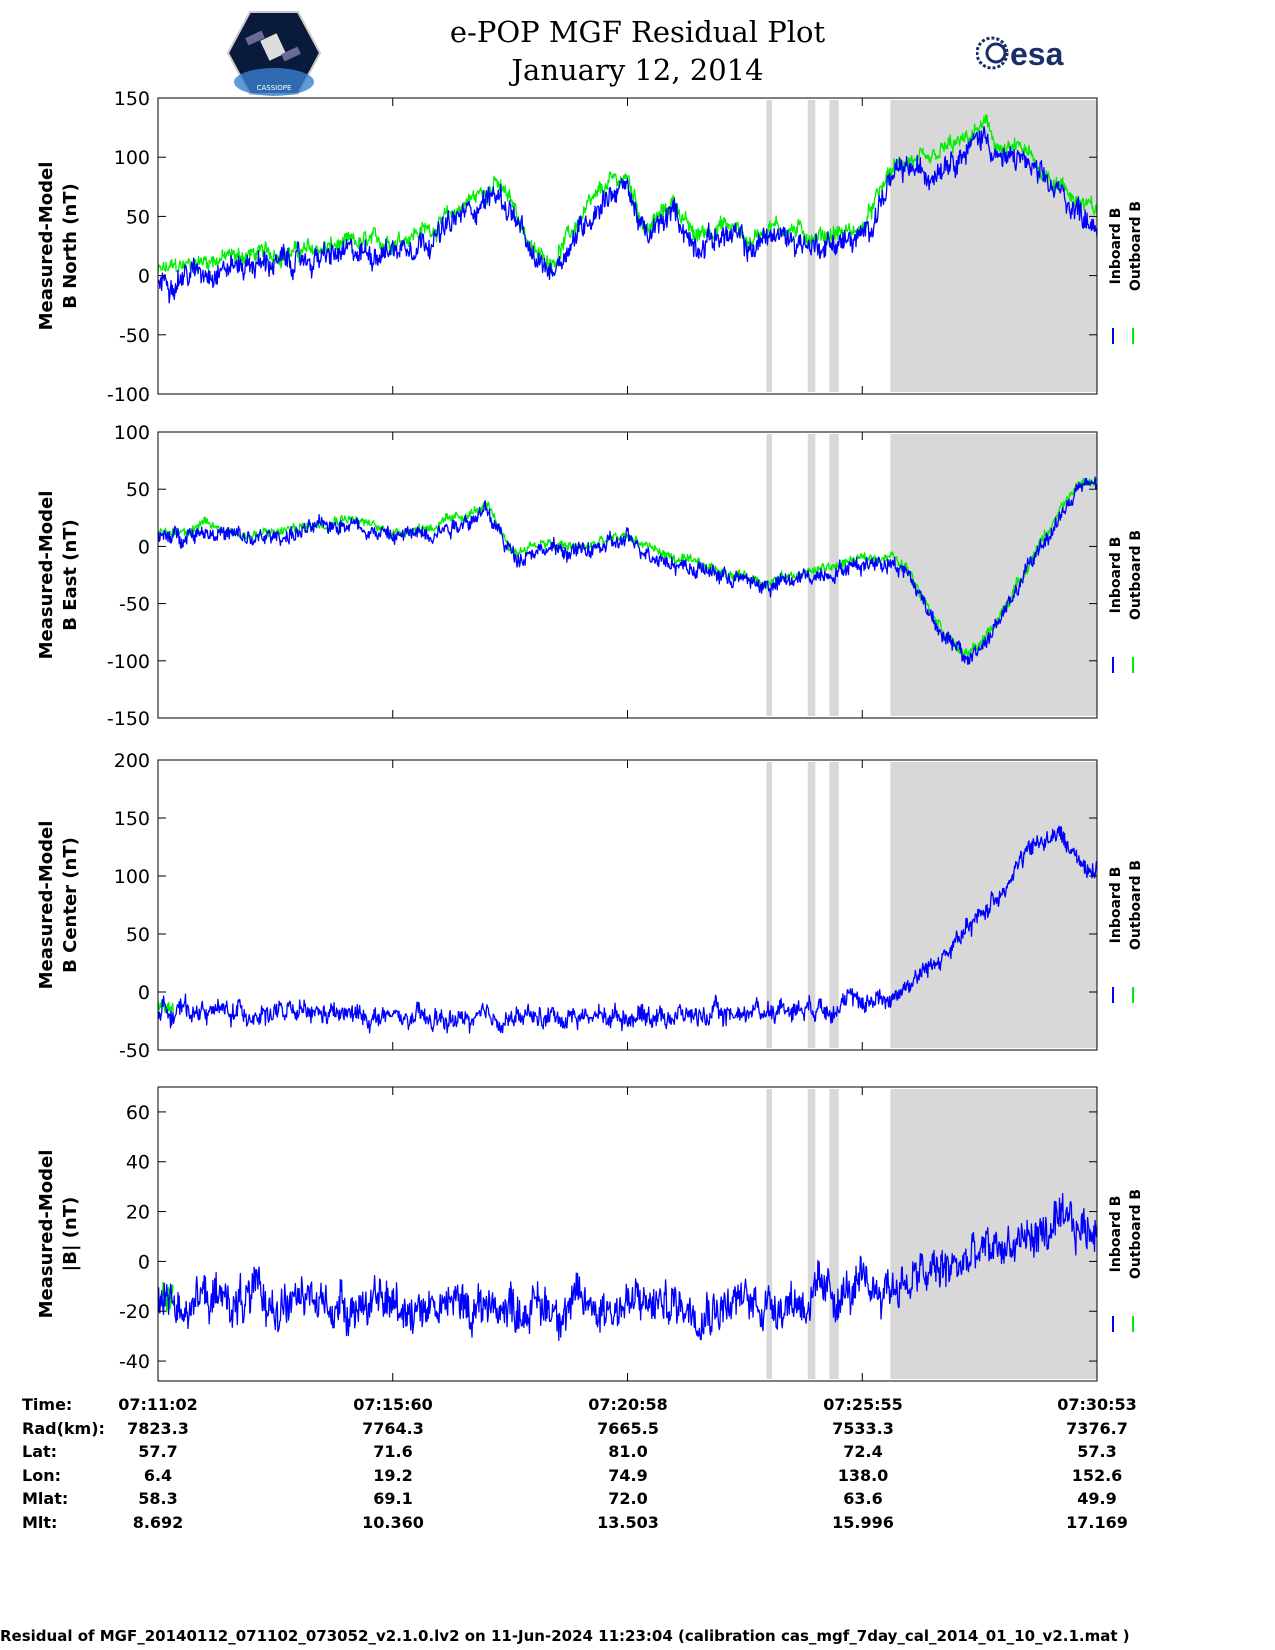  Describe the element at coordinates (70, 905) in the screenshot. I see `y-axis-label-line2: B Center (nT)` at that location.